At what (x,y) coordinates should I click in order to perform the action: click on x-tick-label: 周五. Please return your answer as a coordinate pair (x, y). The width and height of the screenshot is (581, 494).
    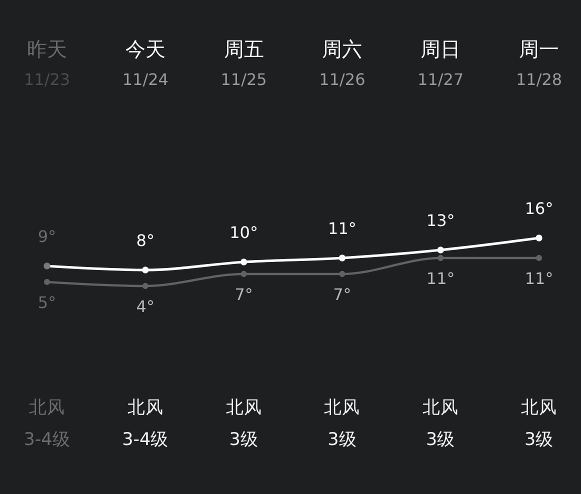
    Looking at the image, I should click on (244, 49).